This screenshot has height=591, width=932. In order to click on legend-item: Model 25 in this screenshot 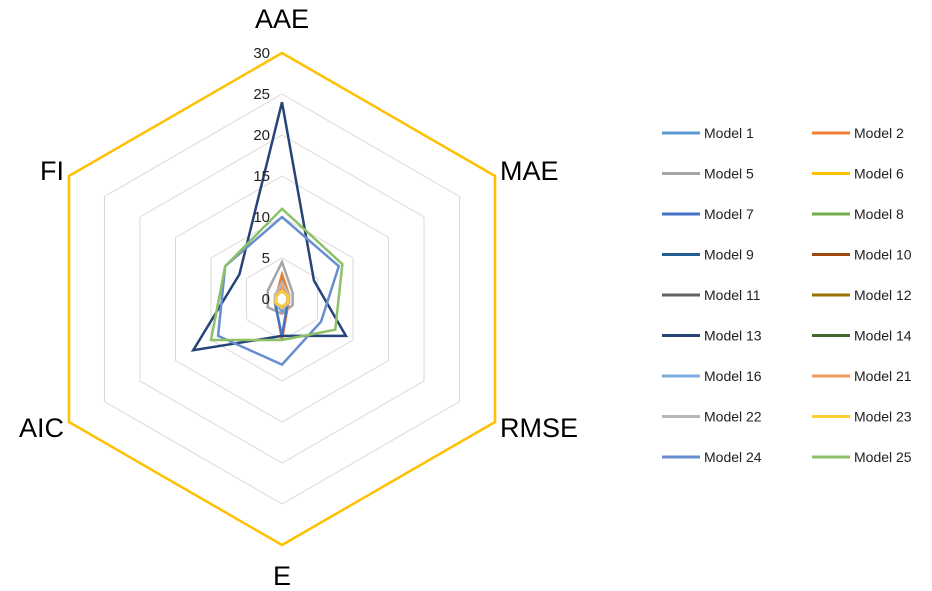, I will do `click(862, 457)`.